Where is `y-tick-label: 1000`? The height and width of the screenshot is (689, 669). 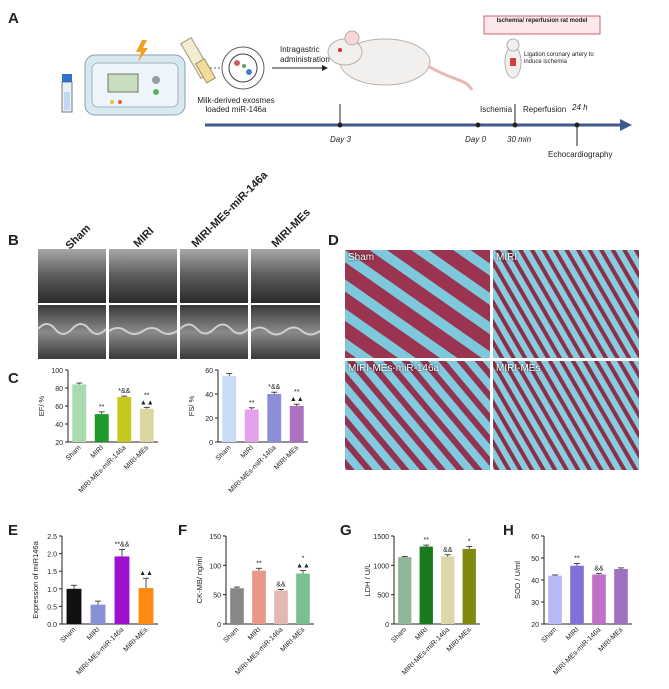
y-tick-label: 1000 is located at coordinates (381, 566).